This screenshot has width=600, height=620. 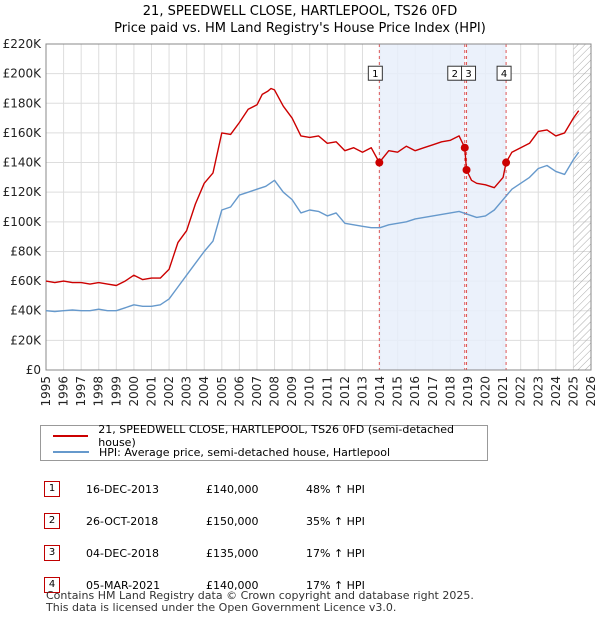 What do you see at coordinates (455, 74) in the screenshot?
I see `transaction-label: 2` at bounding box center [455, 74].